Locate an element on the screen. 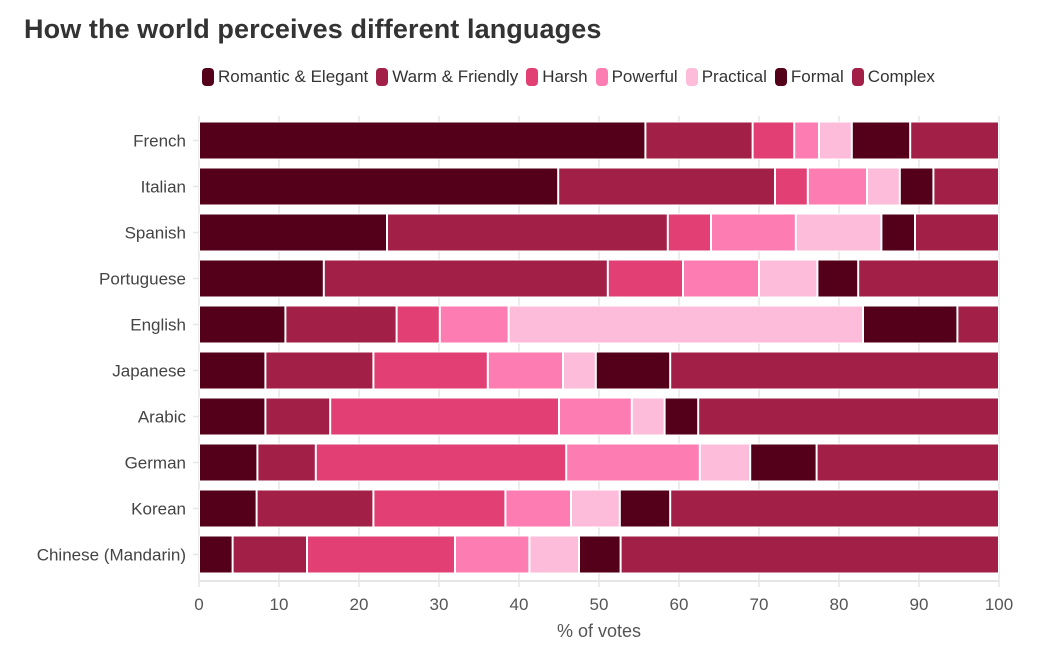 The height and width of the screenshot is (653, 1058). legend-item: Romantic & Elegant is located at coordinates (285, 77).